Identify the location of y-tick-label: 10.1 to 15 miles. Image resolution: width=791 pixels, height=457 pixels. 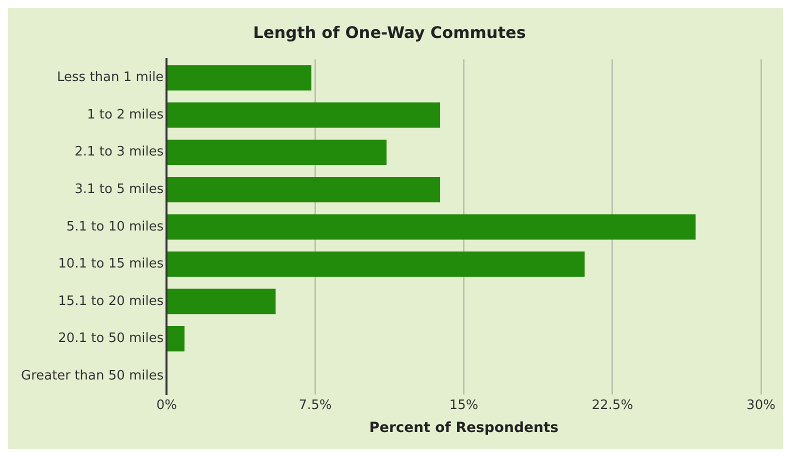
(111, 264).